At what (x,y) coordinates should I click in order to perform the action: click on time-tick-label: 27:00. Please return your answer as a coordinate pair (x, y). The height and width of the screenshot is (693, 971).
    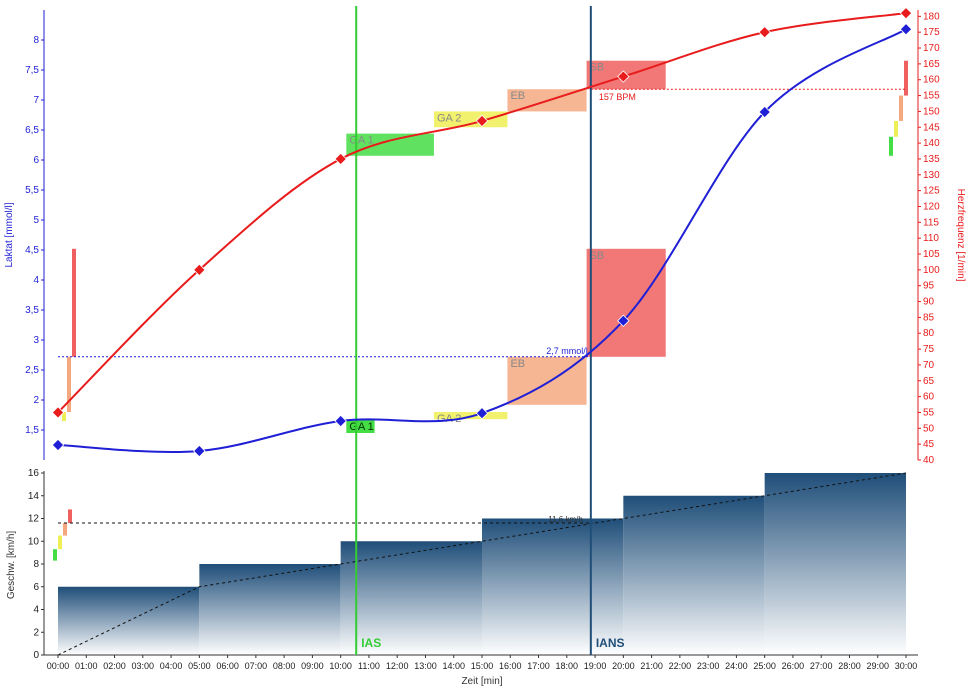
    Looking at the image, I should click on (821, 666).